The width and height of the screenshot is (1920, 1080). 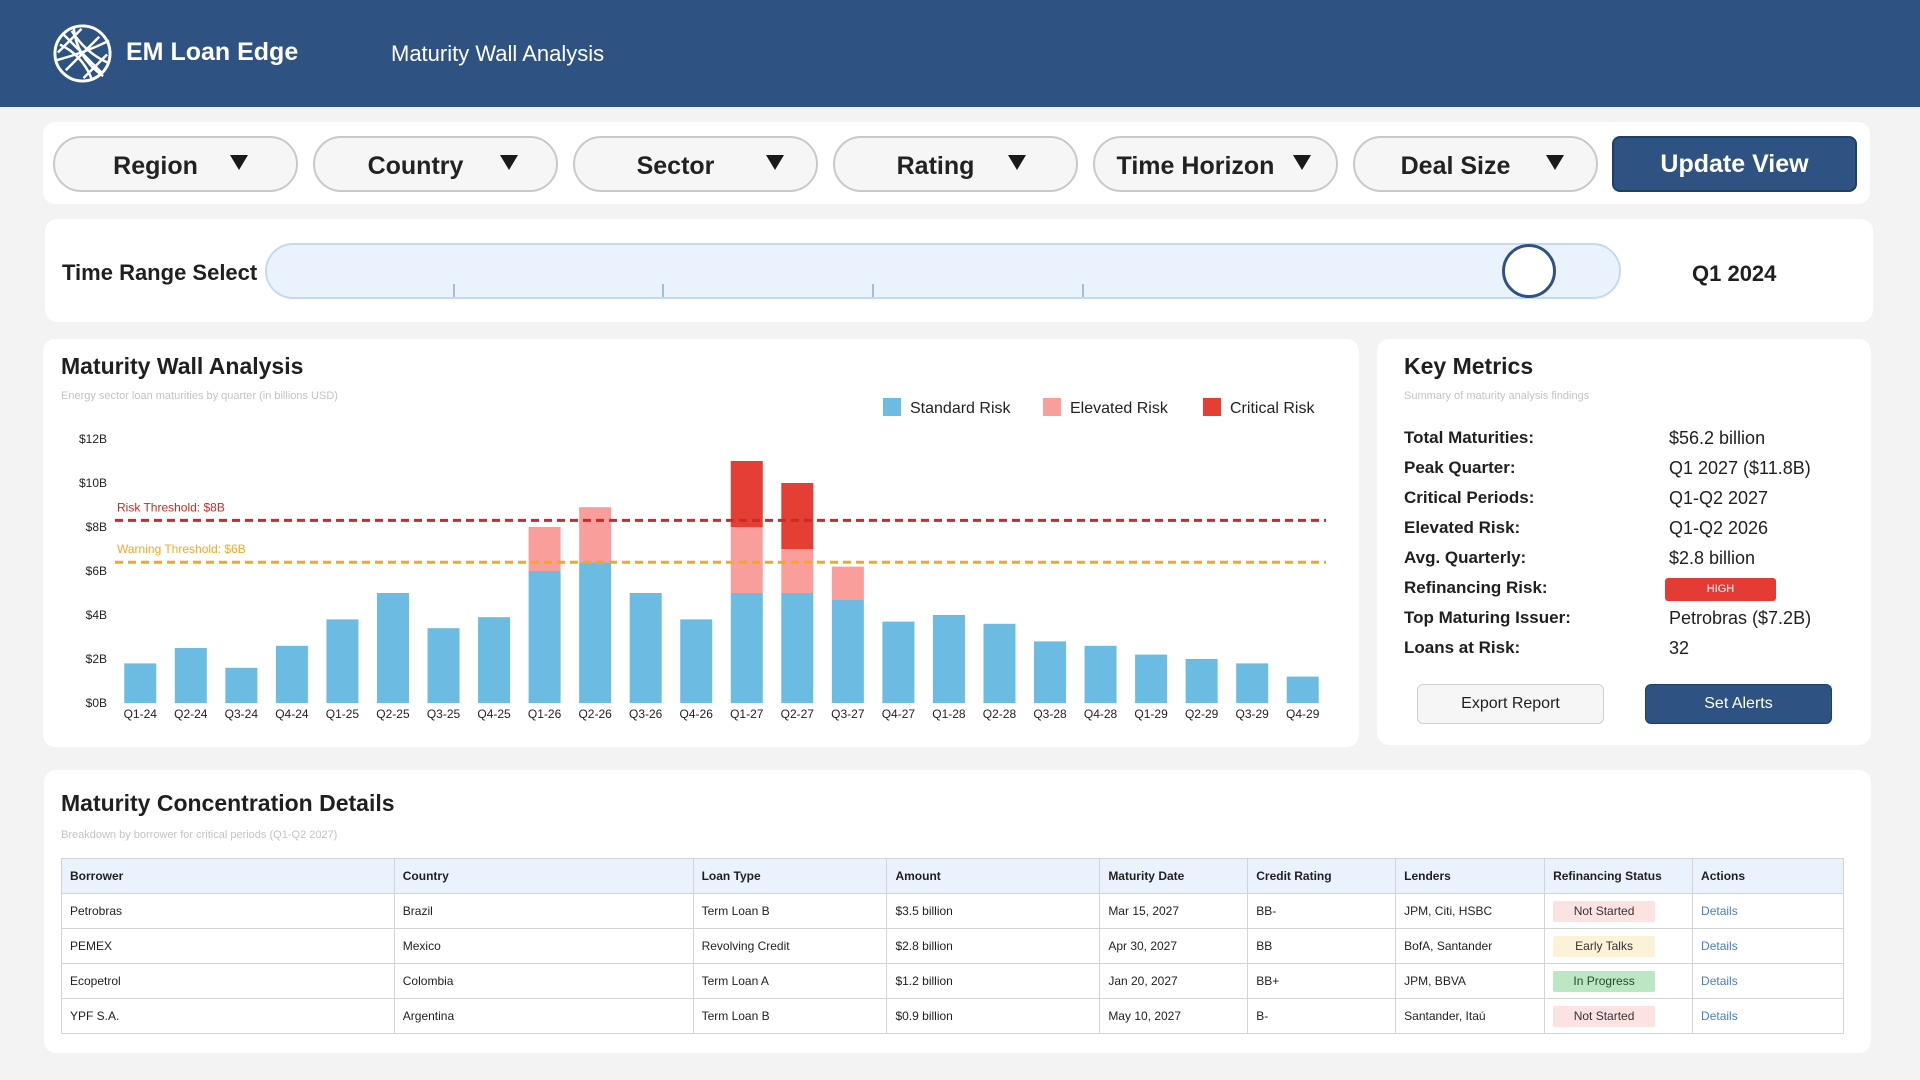 What do you see at coordinates (1322, 876) in the screenshot?
I see `column-header: Credit Rating` at bounding box center [1322, 876].